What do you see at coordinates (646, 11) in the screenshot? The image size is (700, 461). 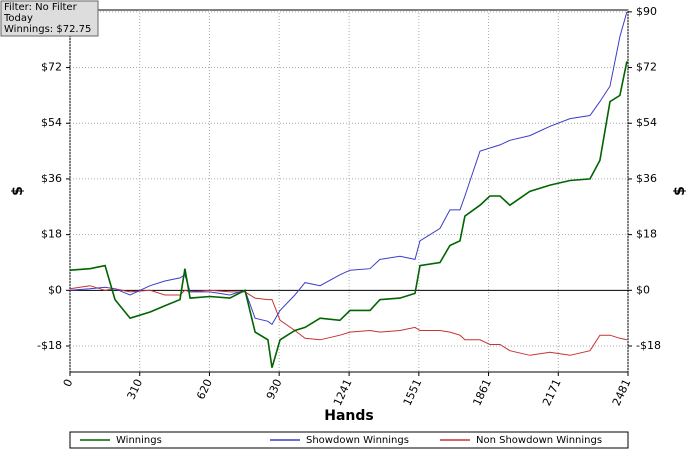 I see `y2-tick-label: $90` at bounding box center [646, 11].